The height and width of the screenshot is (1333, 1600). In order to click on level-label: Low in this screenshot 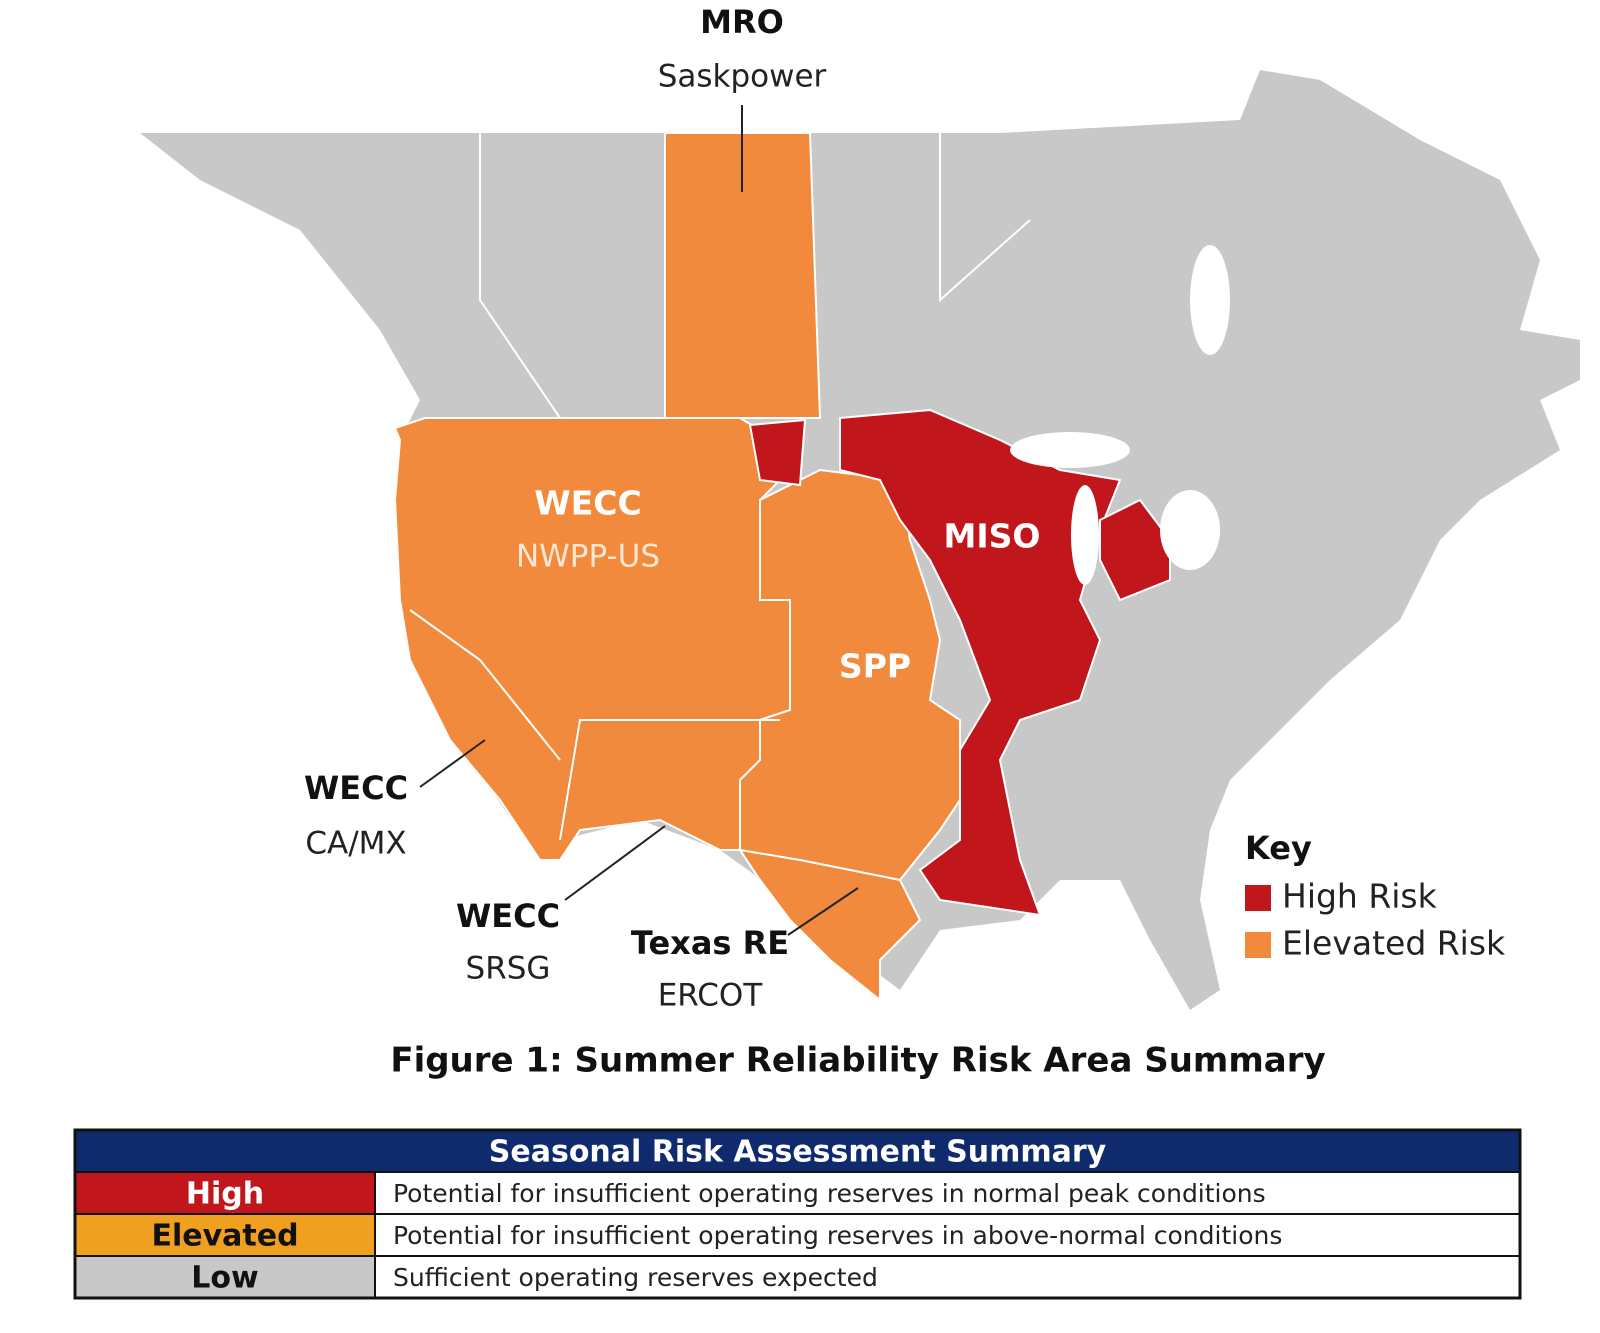, I will do `click(224, 1278)`.